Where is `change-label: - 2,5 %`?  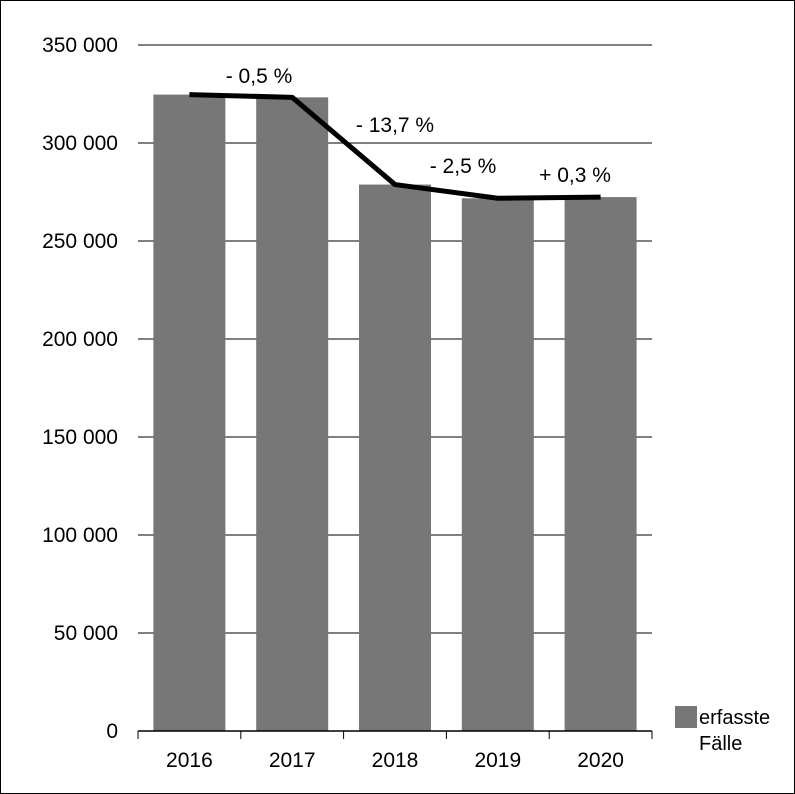 change-label: - 2,5 % is located at coordinates (463, 166).